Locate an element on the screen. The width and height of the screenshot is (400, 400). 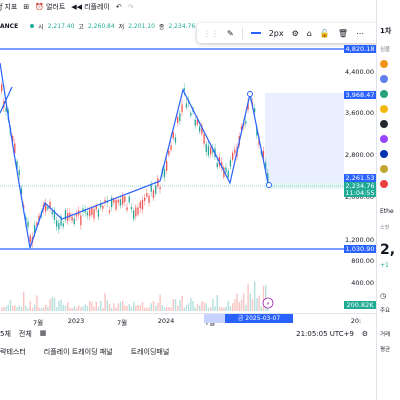
undo-button: ↶ is located at coordinates (119, 7).